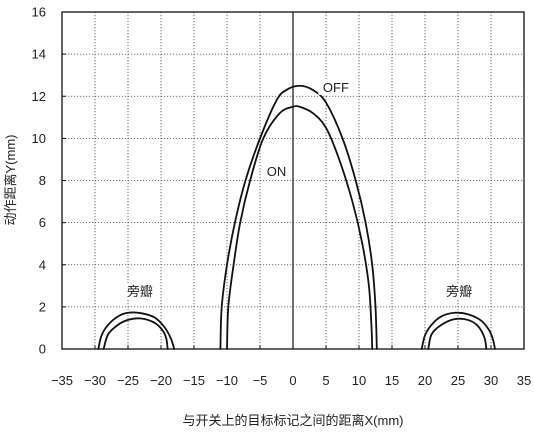 This screenshot has width=534, height=434. What do you see at coordinates (42, 180) in the screenshot?
I see `y-tick-label: 8` at bounding box center [42, 180].